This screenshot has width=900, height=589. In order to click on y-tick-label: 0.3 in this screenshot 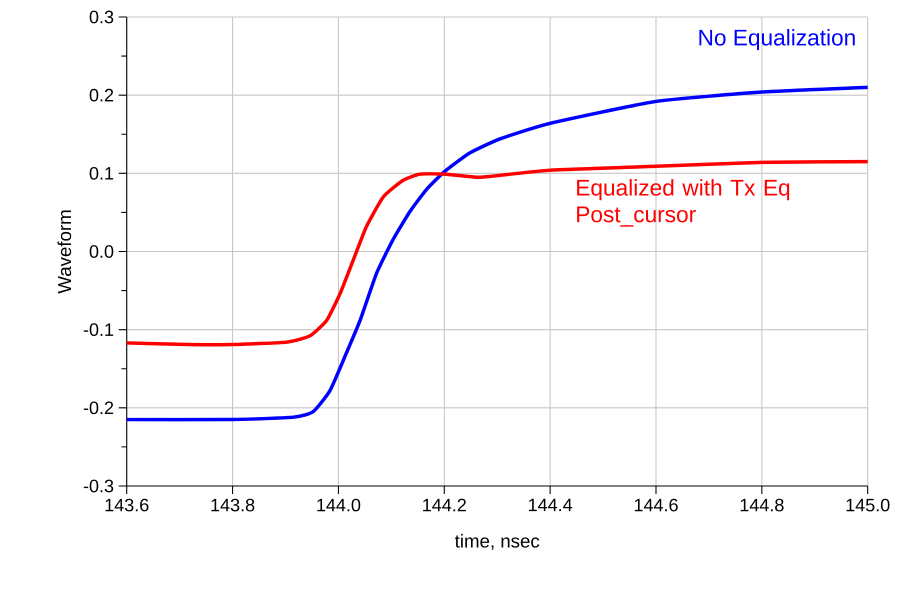, I will do `click(102, 17)`.